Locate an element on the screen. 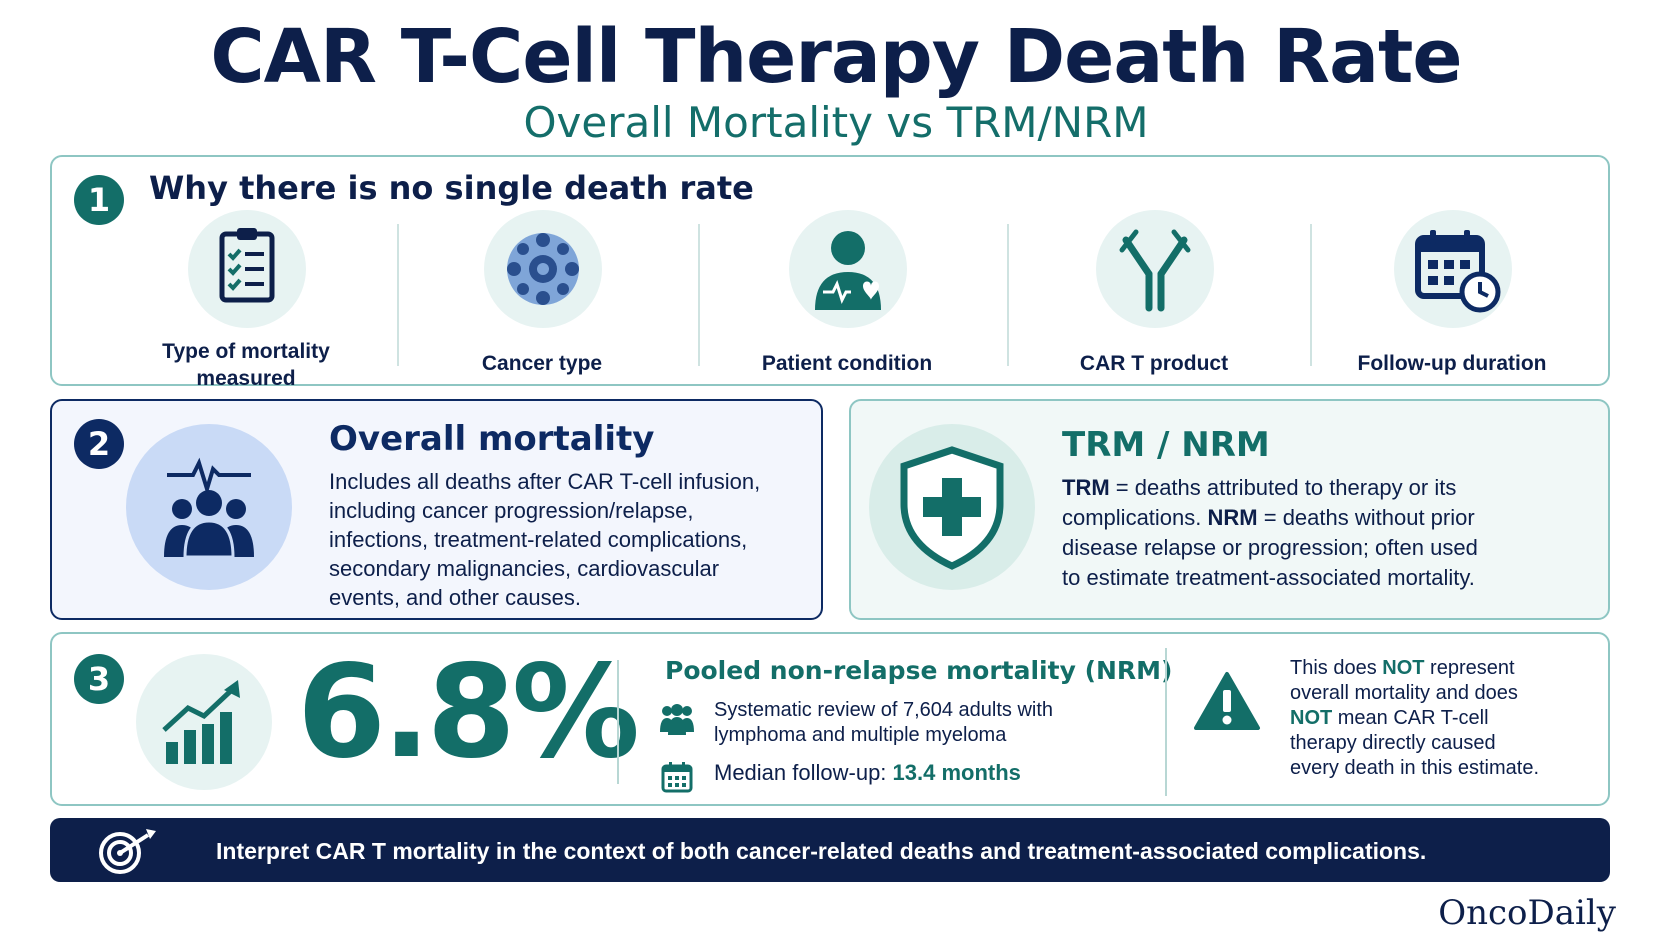 This screenshot has height=941, width=1672. trm-nrm-title: TRM / NRM is located at coordinates (1166, 445).